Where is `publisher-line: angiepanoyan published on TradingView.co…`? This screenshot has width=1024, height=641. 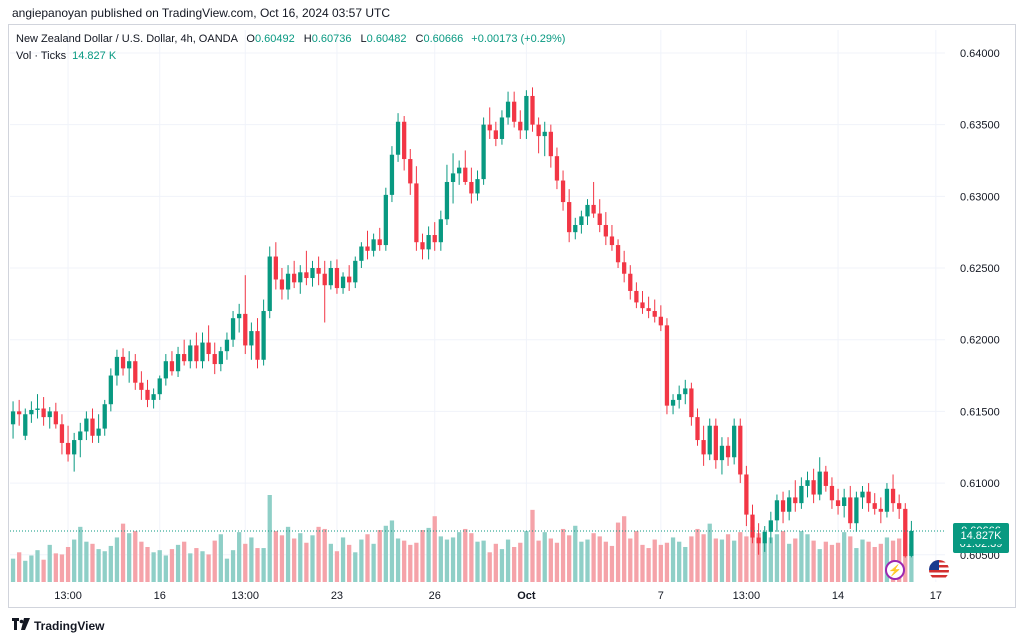
publisher-line: angiepanoyan published on TradingView.co… is located at coordinates (201, 13).